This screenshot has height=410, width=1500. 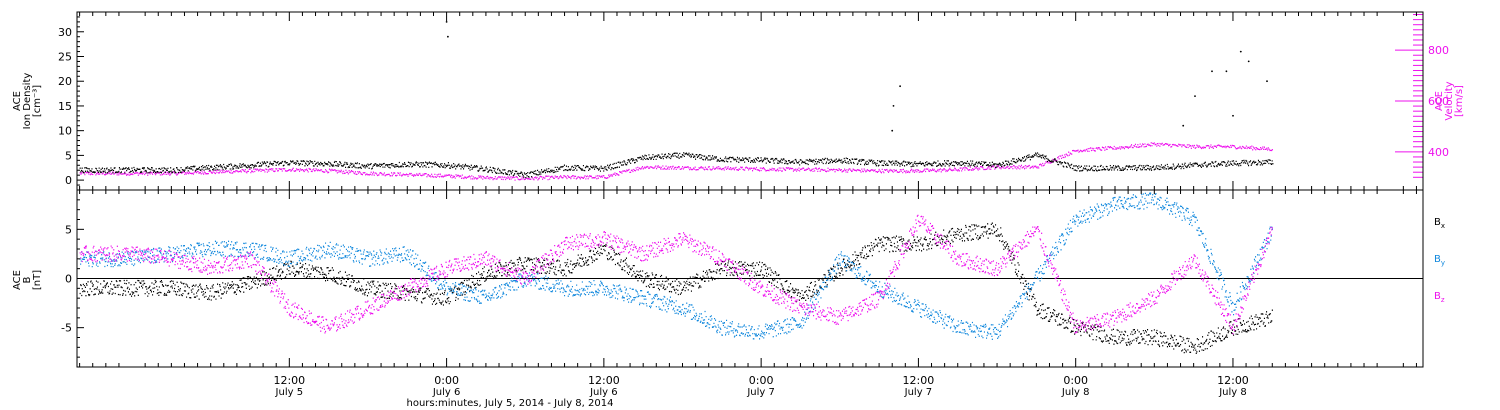 I want to click on density-tick-label: 30, so click(x=65, y=32).